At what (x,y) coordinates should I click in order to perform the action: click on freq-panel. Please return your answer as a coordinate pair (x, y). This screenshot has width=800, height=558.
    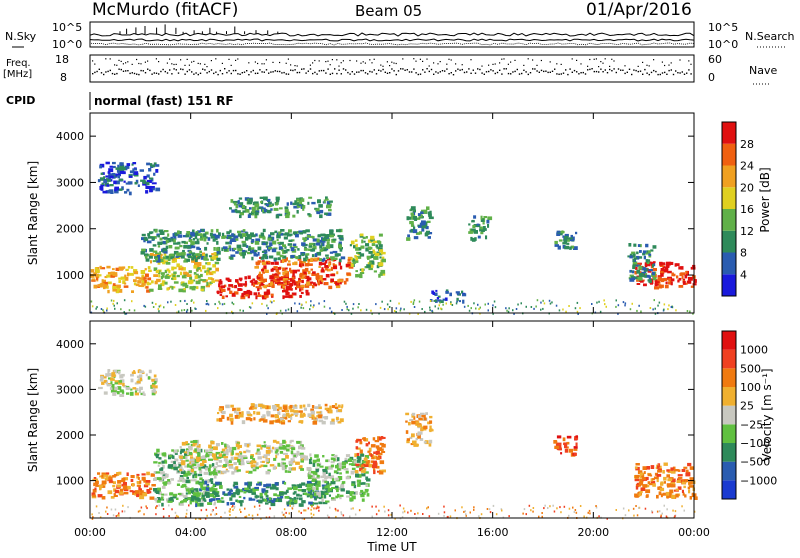
    Looking at the image, I should click on (392, 68).